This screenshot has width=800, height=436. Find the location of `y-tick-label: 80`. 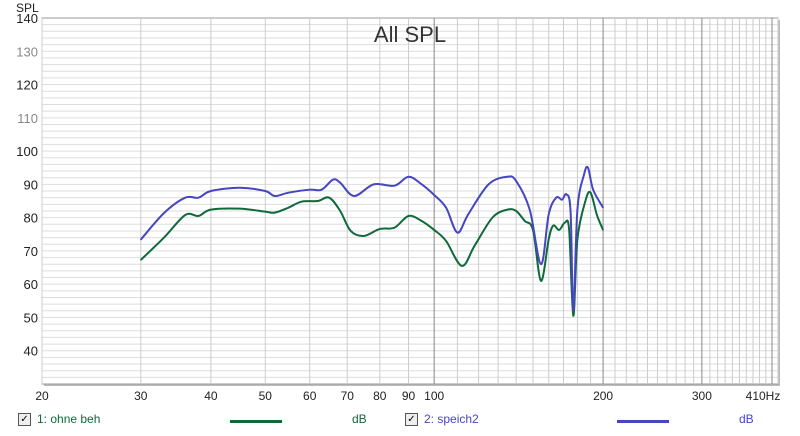

y-tick-label: 80 is located at coordinates (31, 218).